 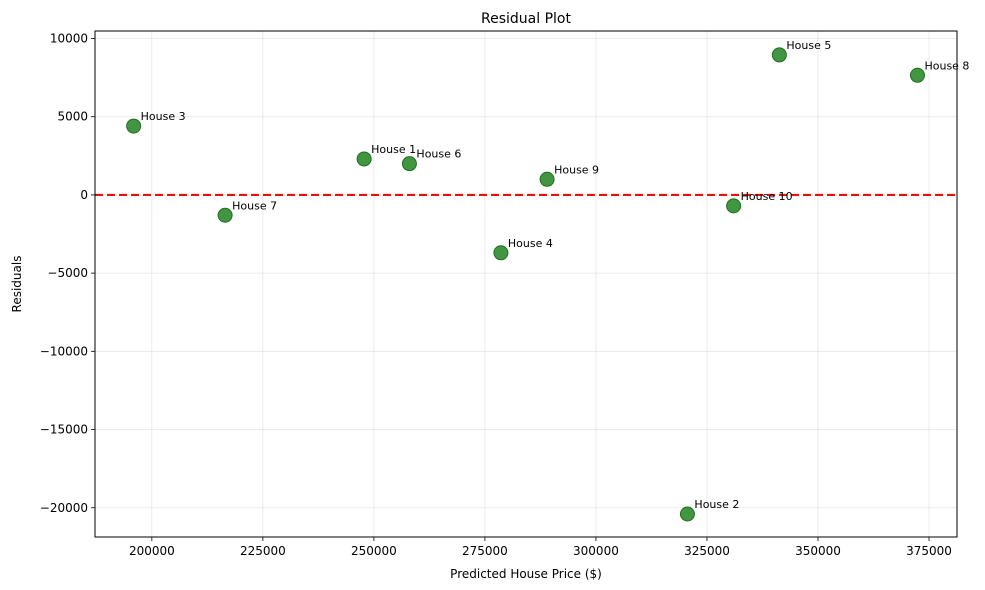 What do you see at coordinates (263, 551) in the screenshot?
I see `x-tick-label: 225000` at bounding box center [263, 551].